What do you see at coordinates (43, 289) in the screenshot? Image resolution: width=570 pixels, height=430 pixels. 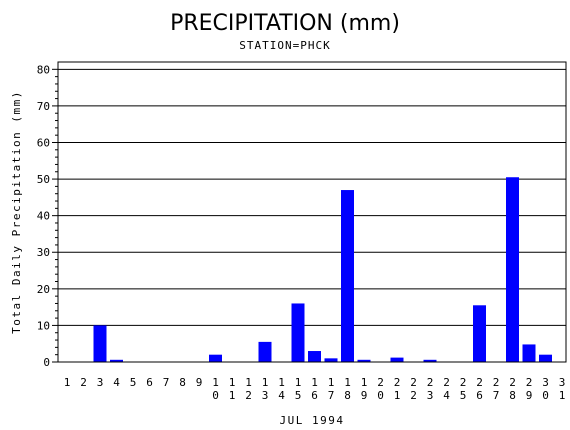 I see `y-tick-label: 20` at bounding box center [43, 289].